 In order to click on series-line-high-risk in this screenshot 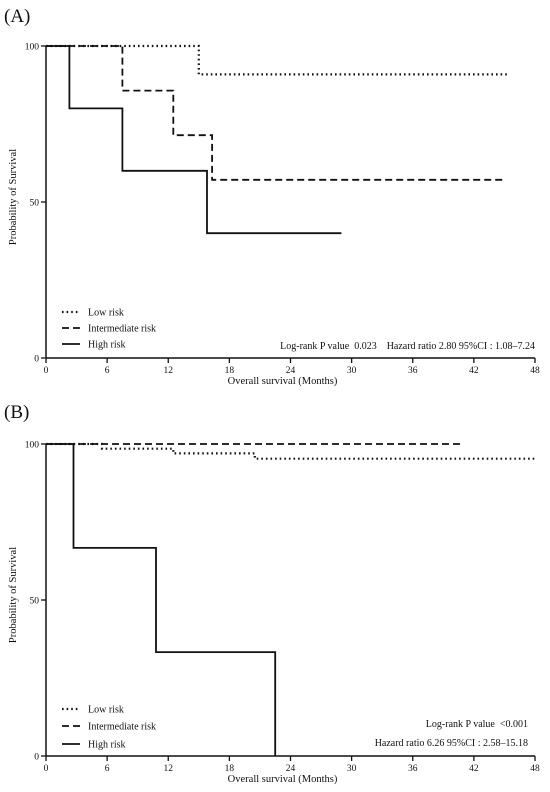, I will do `click(194, 140)`.